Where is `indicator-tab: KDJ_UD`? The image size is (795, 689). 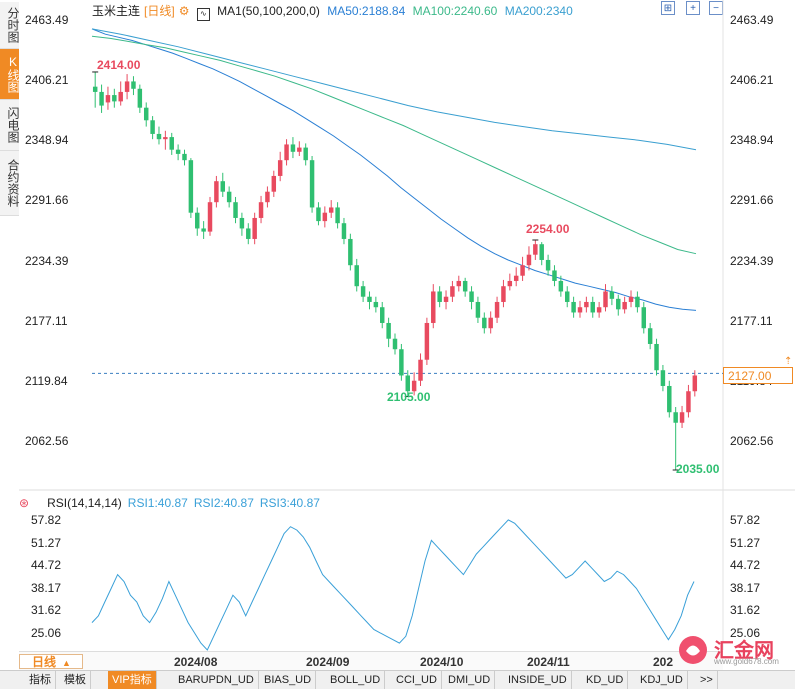 indicator-tab: KDJ_UD is located at coordinates (662, 680).